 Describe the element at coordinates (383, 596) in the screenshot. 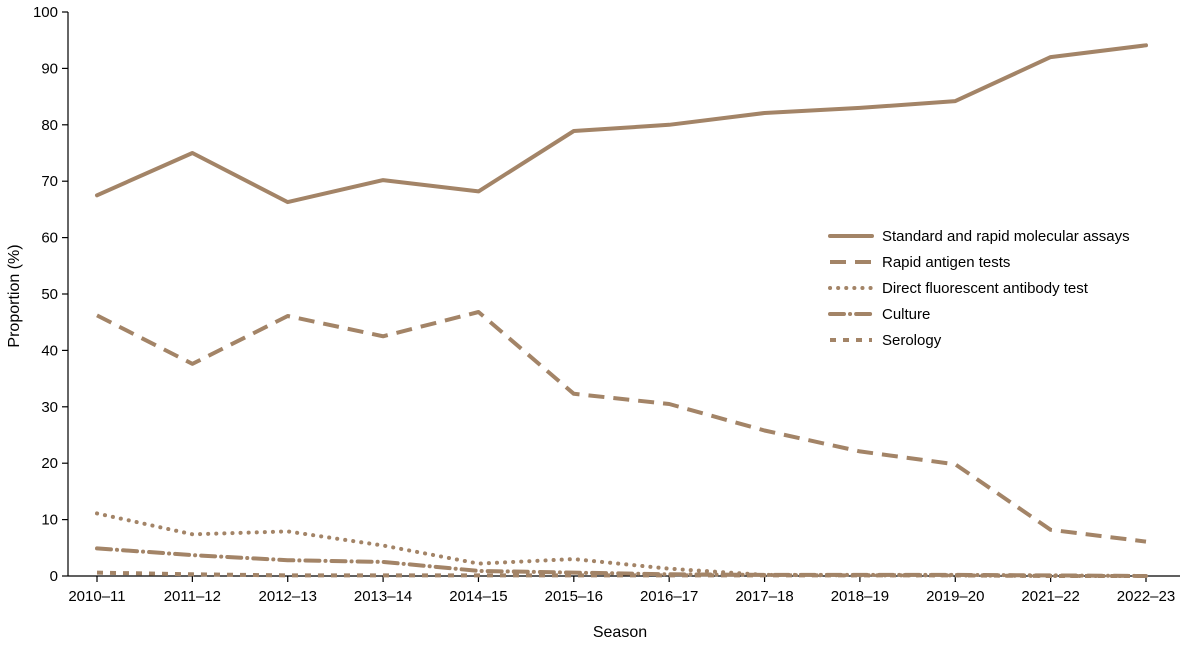

I see `x-tick-label: 2013–14` at that location.